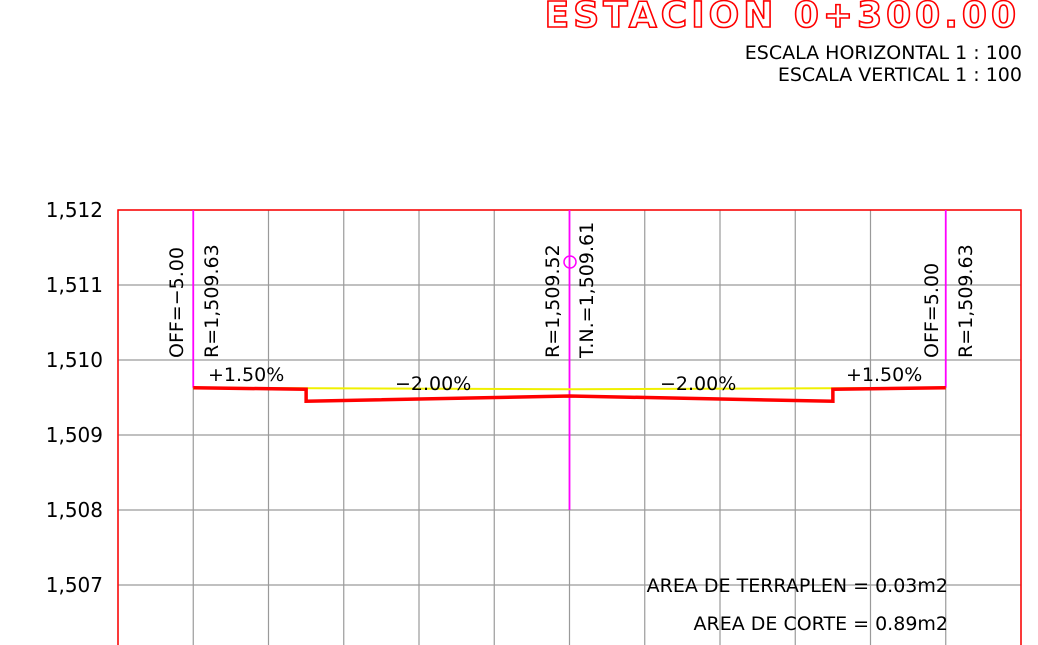  I want to click on subtitle: ESCALA HORIZONTAL 1 : 100, so click(883, 53).